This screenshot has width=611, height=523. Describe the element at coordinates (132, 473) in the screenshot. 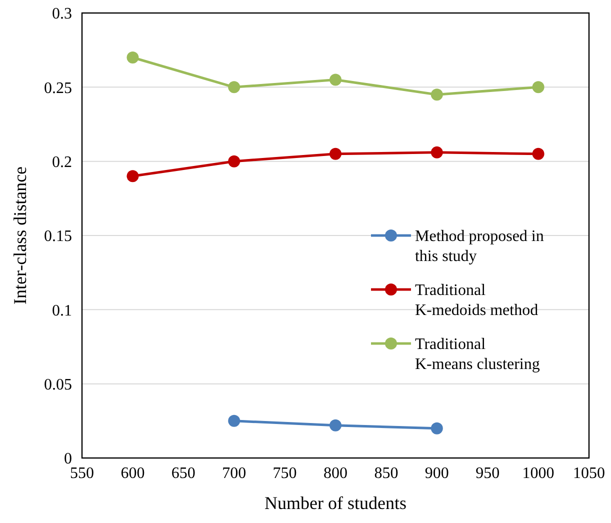

I see `x-tick-label: 600` at that location.